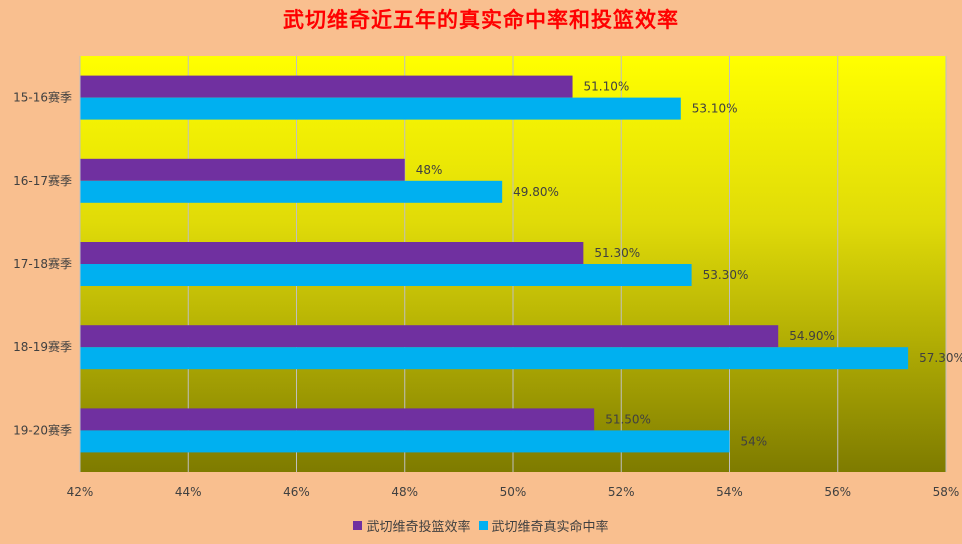 This screenshot has height=544, width=962. I want to click on data-label: 54%, so click(754, 441).